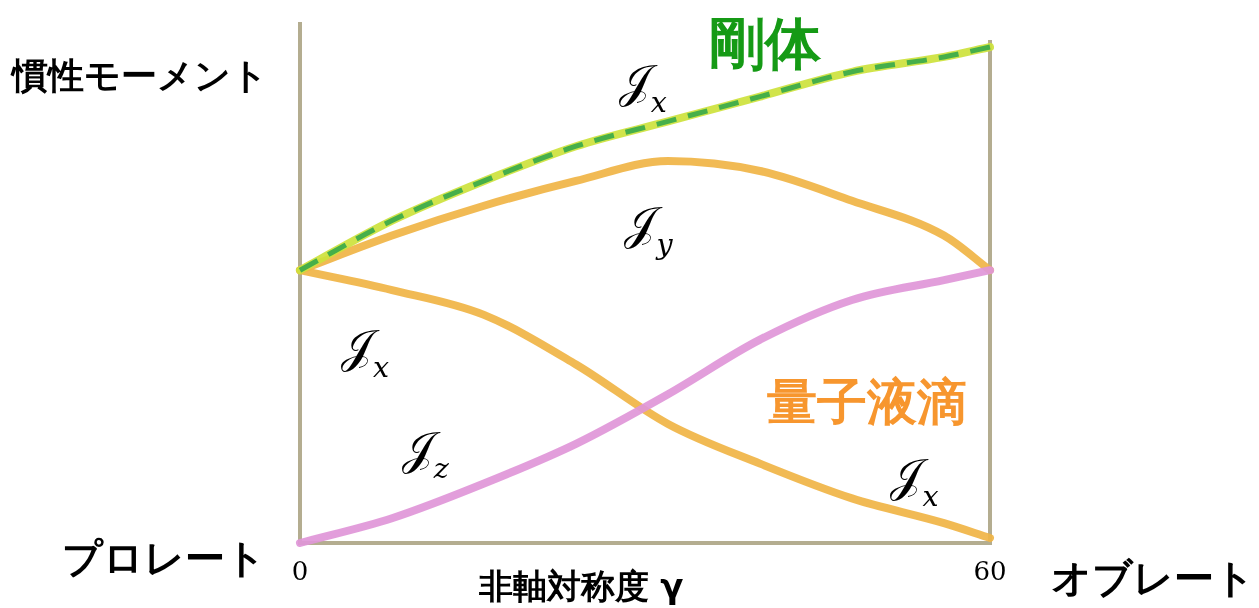 This screenshot has width=1259, height=608. I want to click on annotation: オブレート, so click(1153, 578).